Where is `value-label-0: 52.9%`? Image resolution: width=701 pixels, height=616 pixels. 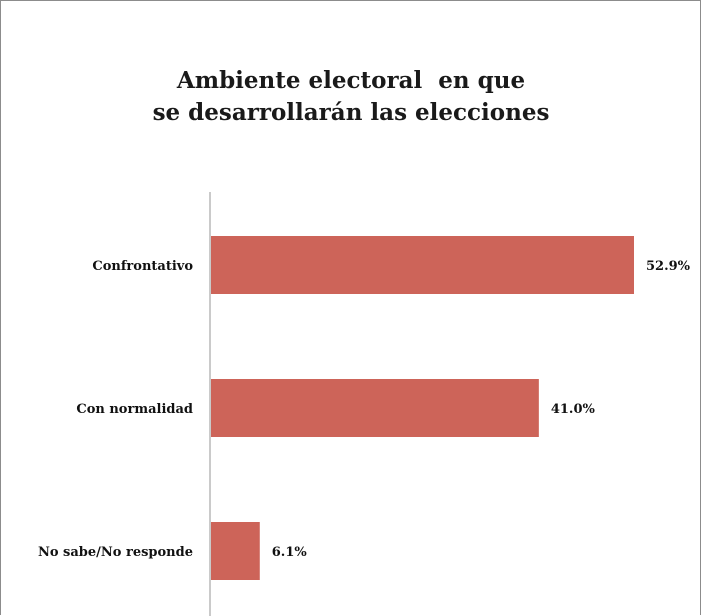 value-label-0: 52.9% is located at coordinates (668, 266).